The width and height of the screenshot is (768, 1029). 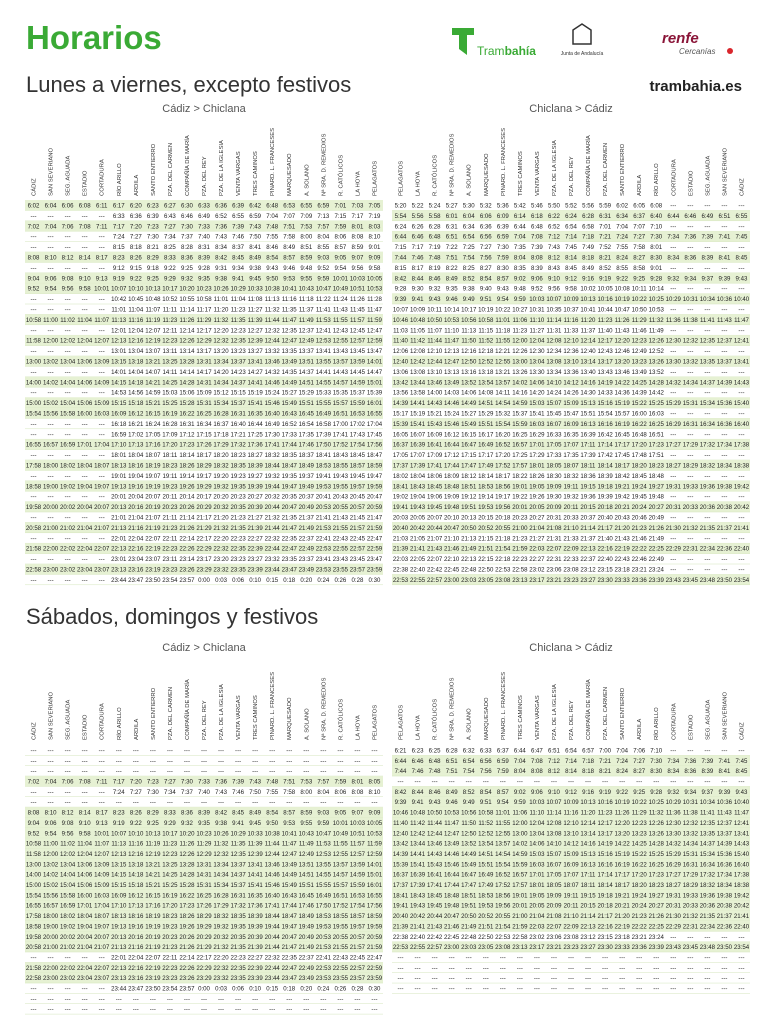 I want to click on stop-name: Nª SRA. D. REMEDIOS, so click(x=452, y=709).